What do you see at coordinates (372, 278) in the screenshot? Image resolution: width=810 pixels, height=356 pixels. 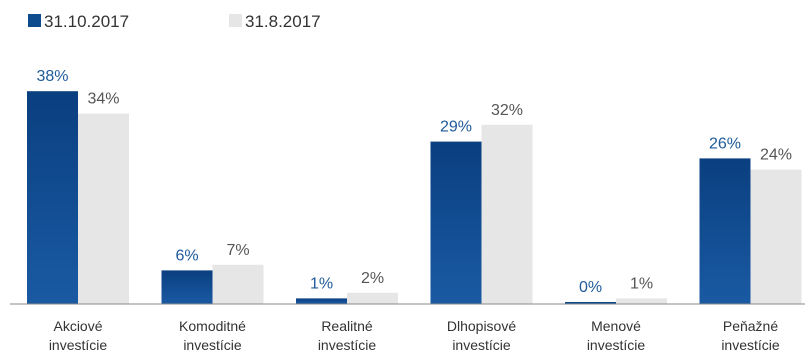 I see `value-label-1-2: 2%` at bounding box center [372, 278].